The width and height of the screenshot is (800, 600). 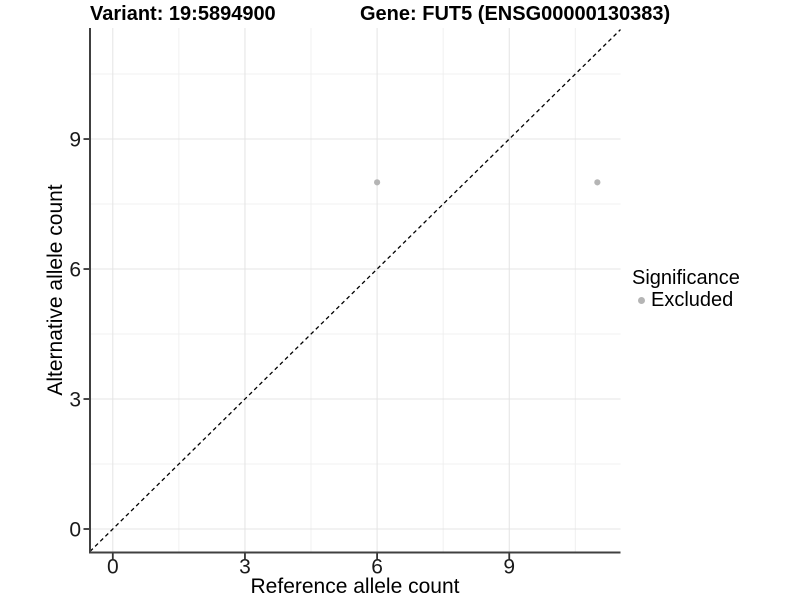 I want to click on gene-title: Gene: FUT5 (ENSG00000130383), so click(x=515, y=14).